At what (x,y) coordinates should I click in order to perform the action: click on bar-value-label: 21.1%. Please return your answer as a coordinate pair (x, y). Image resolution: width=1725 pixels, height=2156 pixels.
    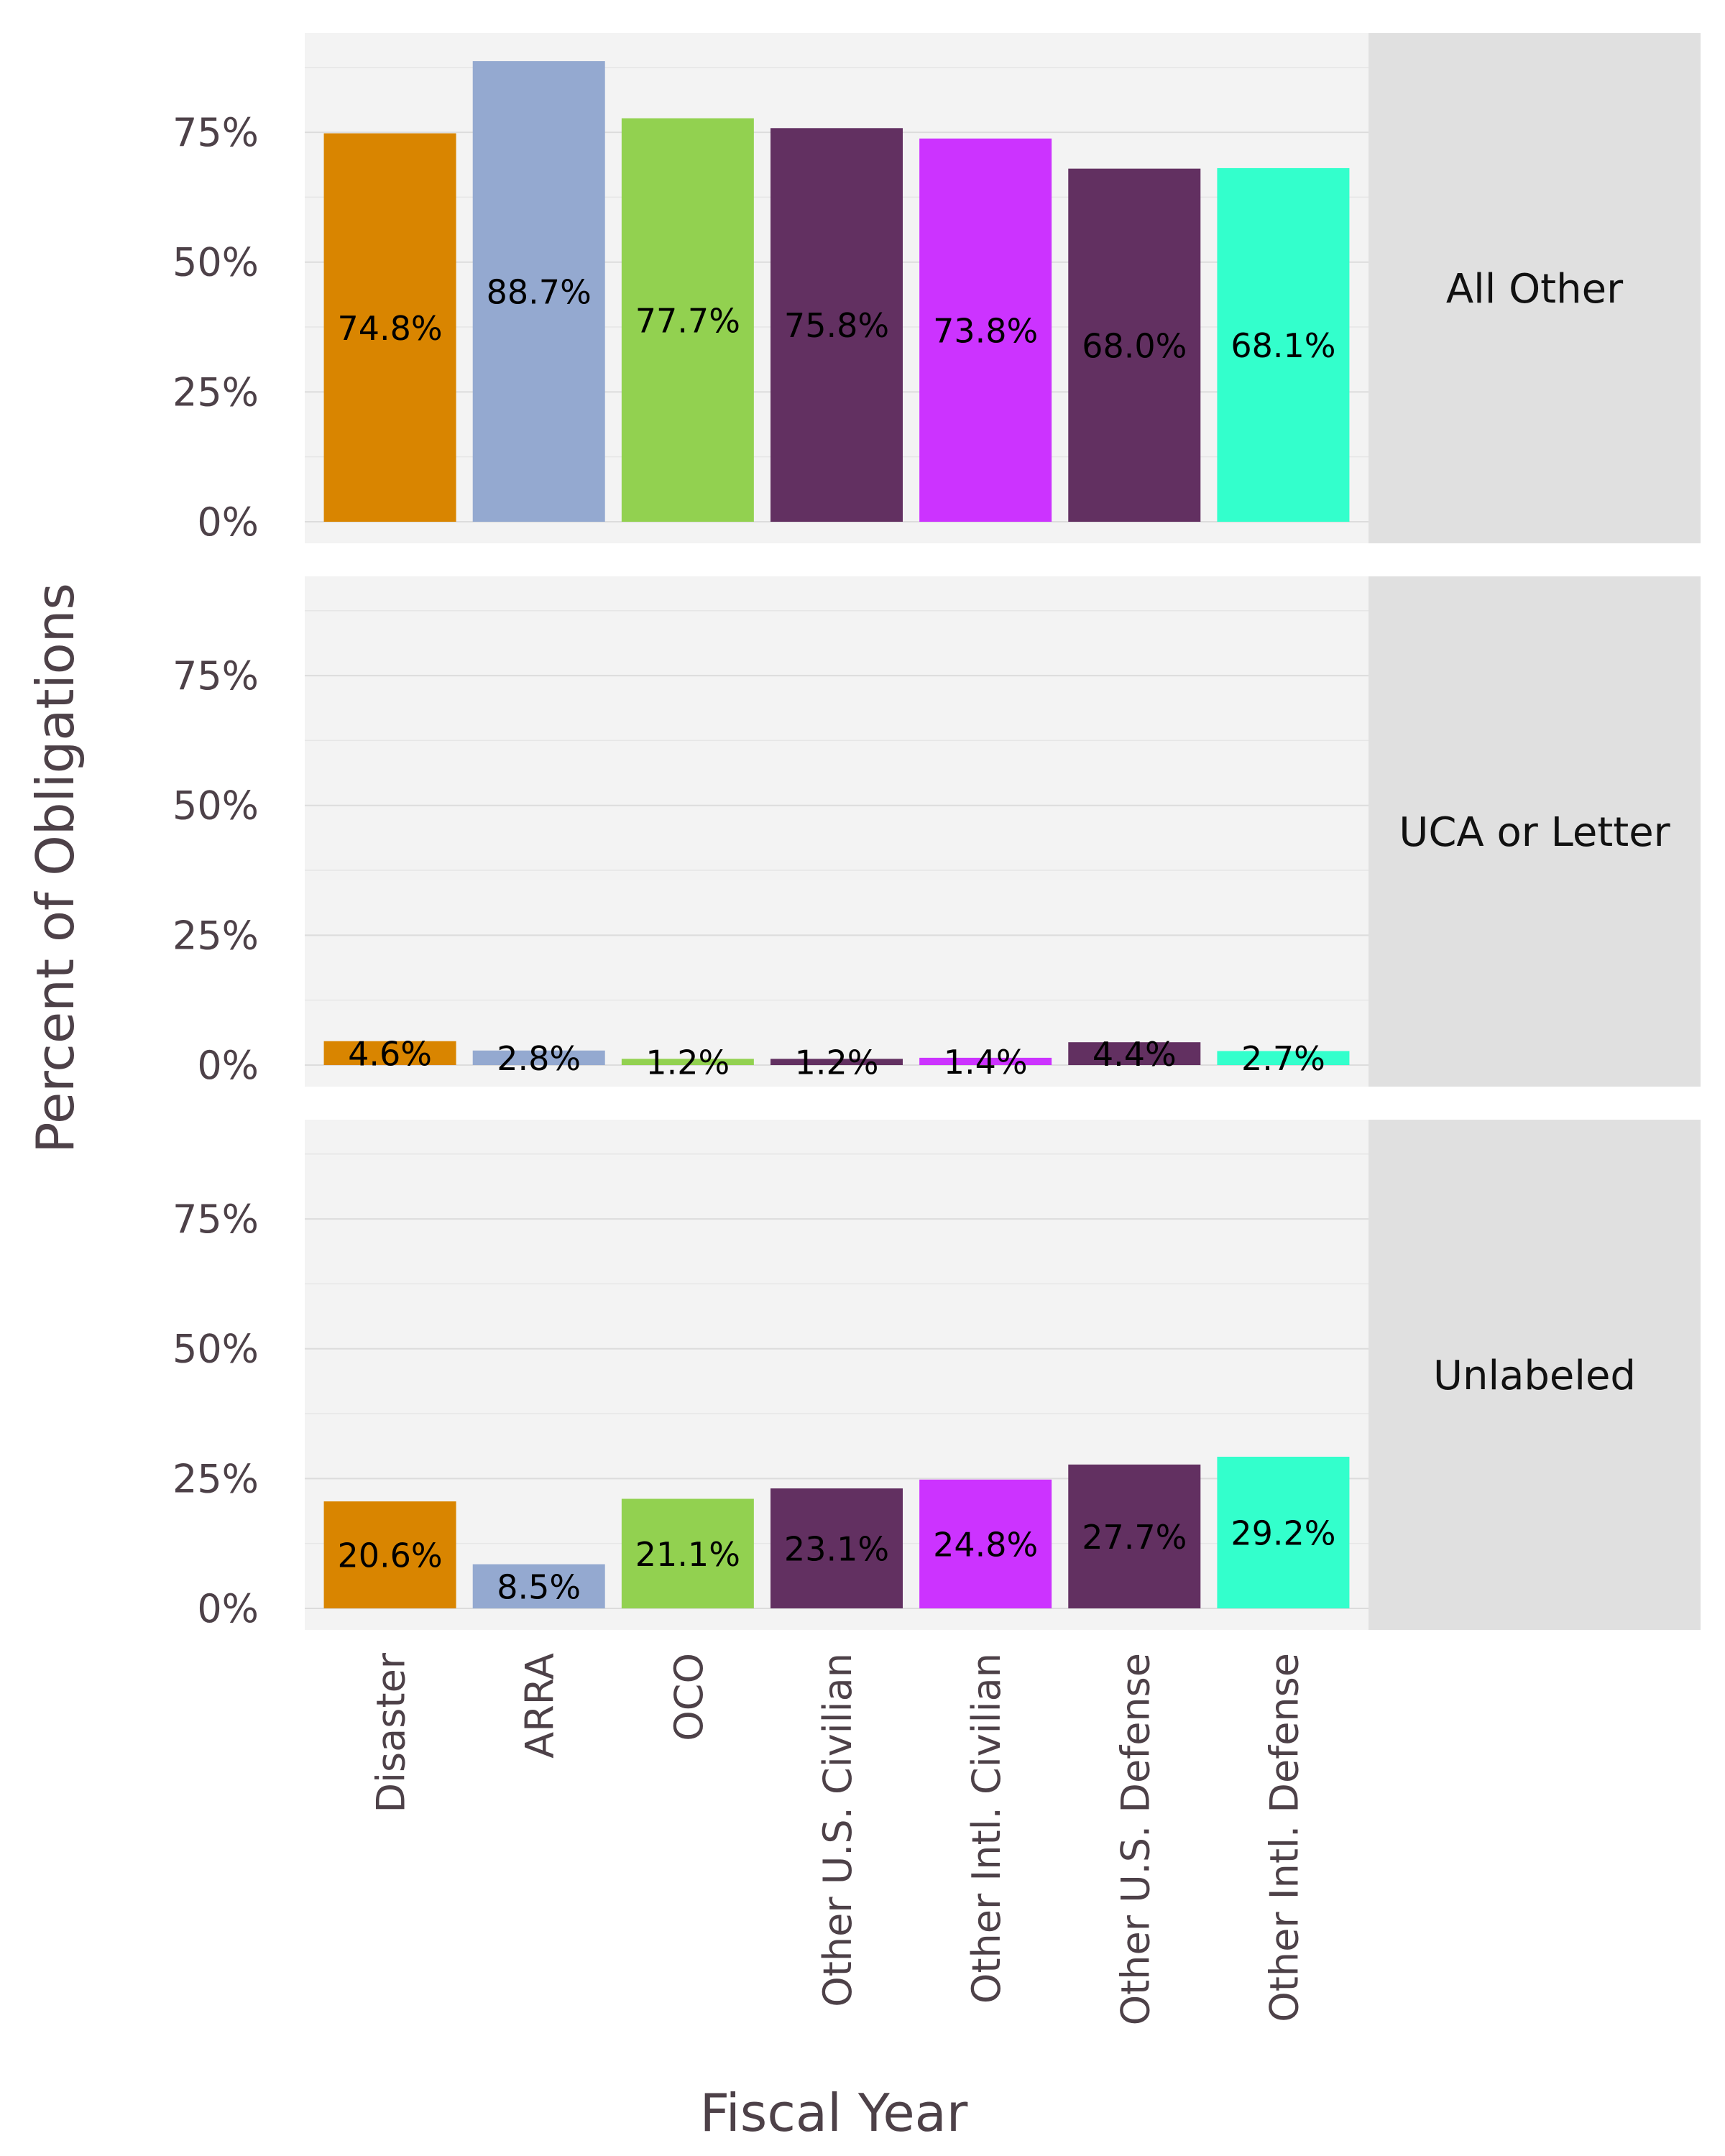
    Looking at the image, I should click on (687, 1554).